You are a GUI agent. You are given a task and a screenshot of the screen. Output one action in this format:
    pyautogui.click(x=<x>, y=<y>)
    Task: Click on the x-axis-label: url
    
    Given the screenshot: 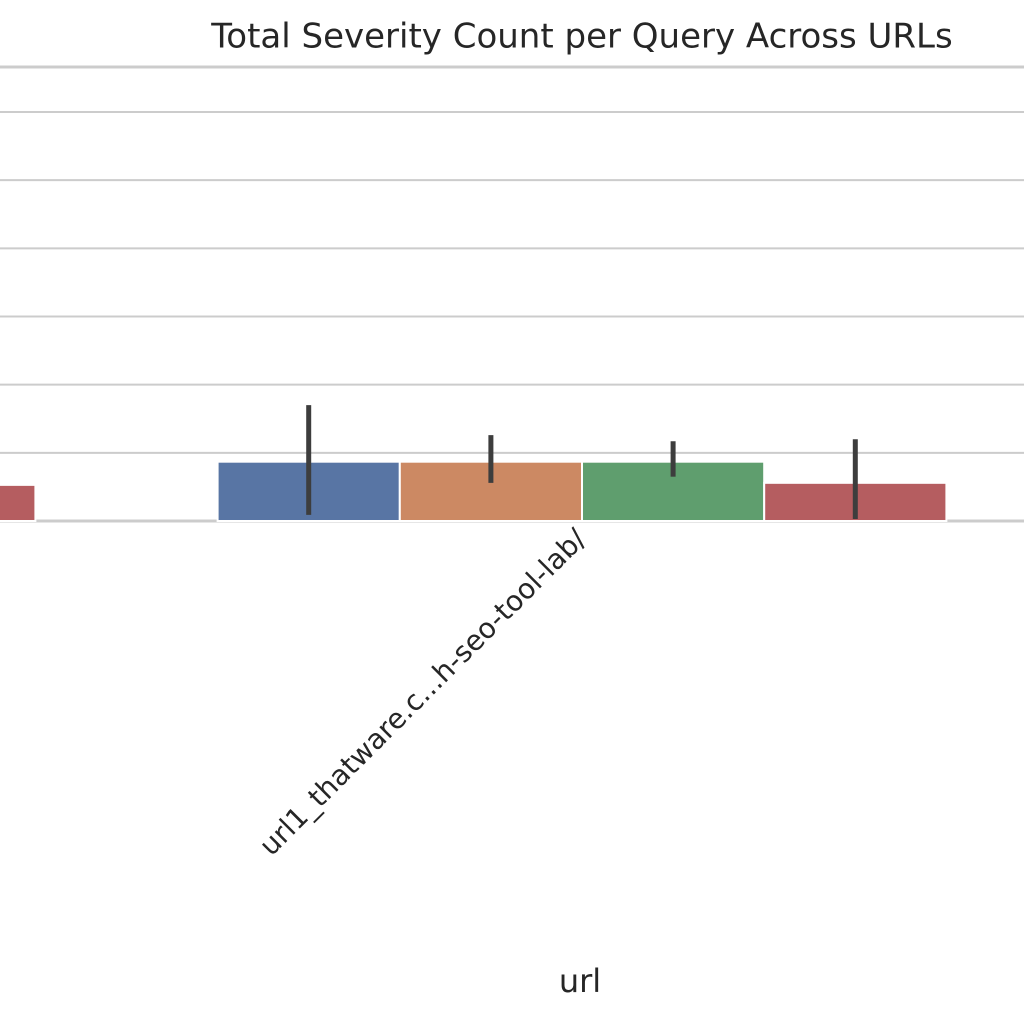 What is the action you would take?
    pyautogui.click(x=580, y=981)
    